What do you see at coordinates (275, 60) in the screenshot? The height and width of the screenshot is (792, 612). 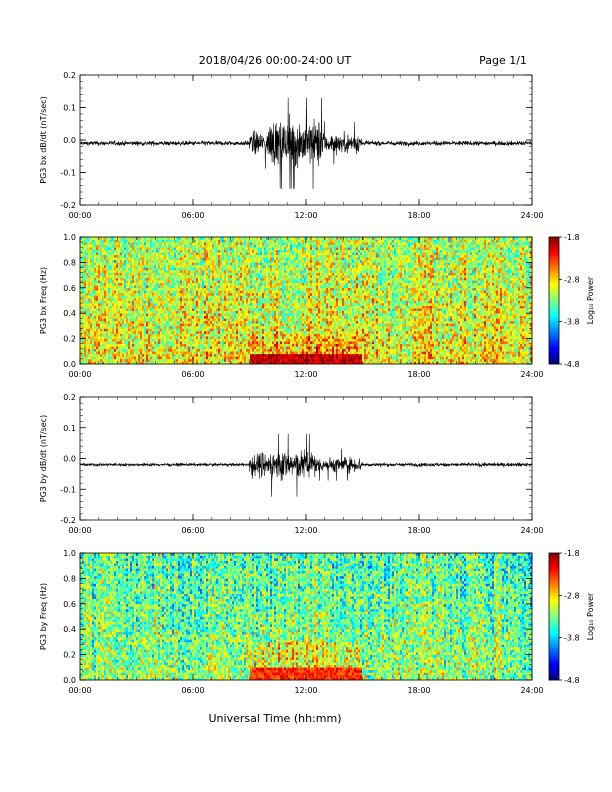 I see `figure-title: 2018/04/26 00:00-24:00 UT` at bounding box center [275, 60].